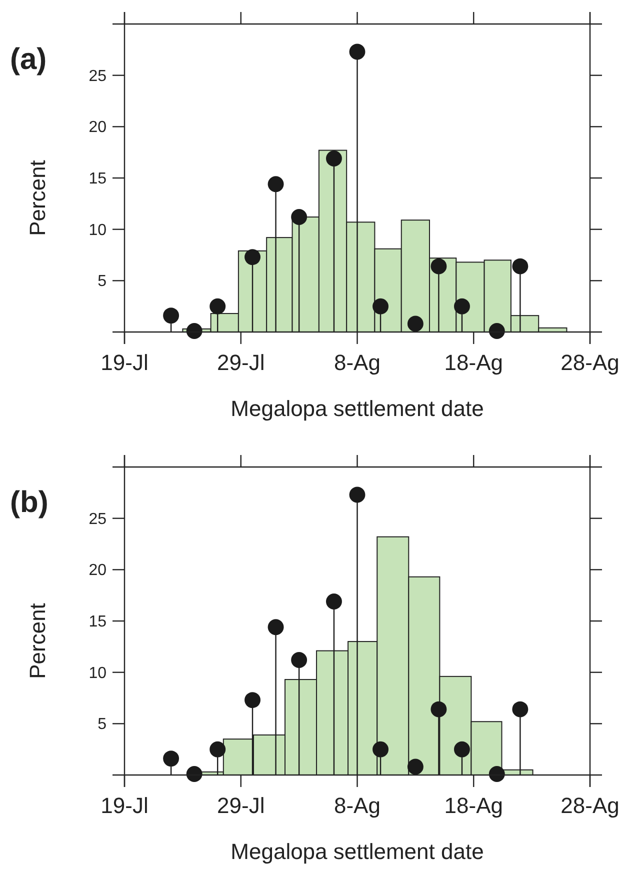 This screenshot has height=873, width=628. What do you see at coordinates (29, 502) in the screenshot?
I see `text: (b)` at bounding box center [29, 502].